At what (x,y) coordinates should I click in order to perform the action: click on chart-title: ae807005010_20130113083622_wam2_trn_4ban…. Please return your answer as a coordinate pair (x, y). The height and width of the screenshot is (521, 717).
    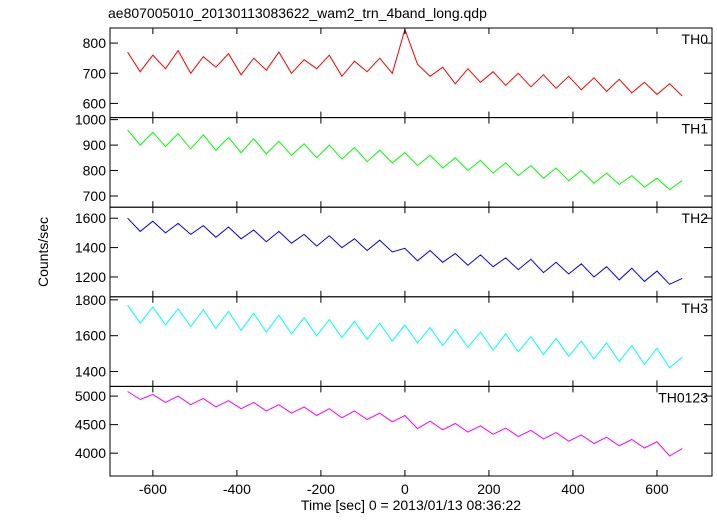
    Looking at the image, I should click on (297, 13).